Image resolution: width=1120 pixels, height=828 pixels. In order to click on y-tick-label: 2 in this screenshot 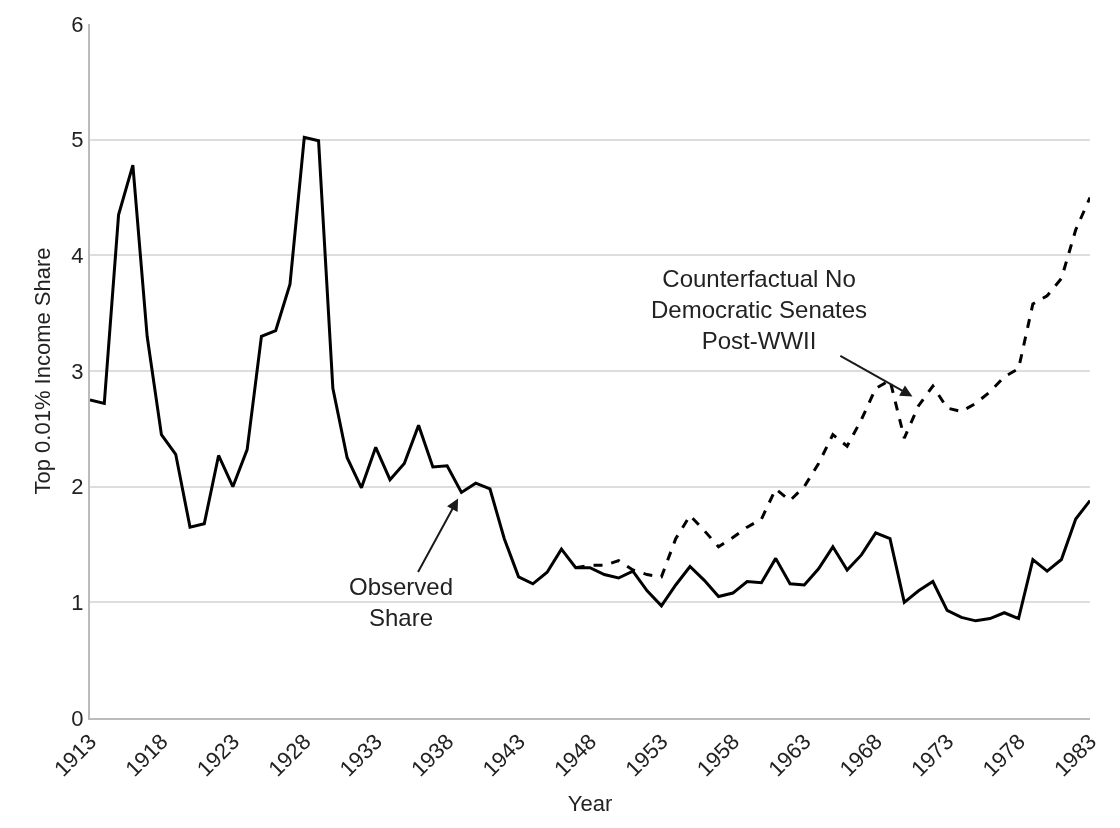, I will do `click(77, 487)`.